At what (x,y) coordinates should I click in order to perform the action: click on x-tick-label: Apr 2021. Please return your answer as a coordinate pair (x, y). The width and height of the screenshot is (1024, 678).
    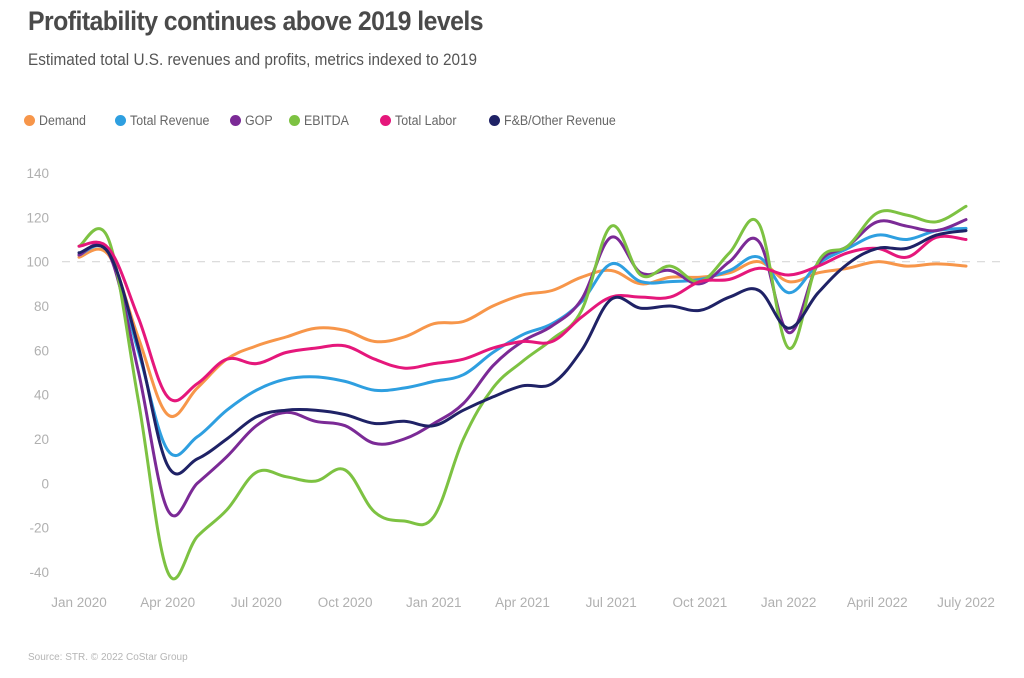
    Looking at the image, I should click on (522, 602).